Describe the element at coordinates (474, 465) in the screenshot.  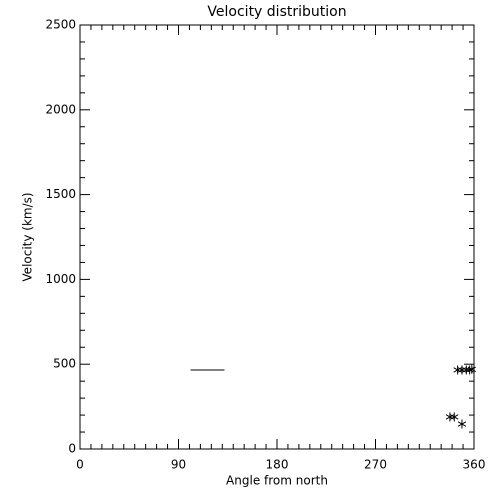
I see `x-tick-label: 360` at that location.